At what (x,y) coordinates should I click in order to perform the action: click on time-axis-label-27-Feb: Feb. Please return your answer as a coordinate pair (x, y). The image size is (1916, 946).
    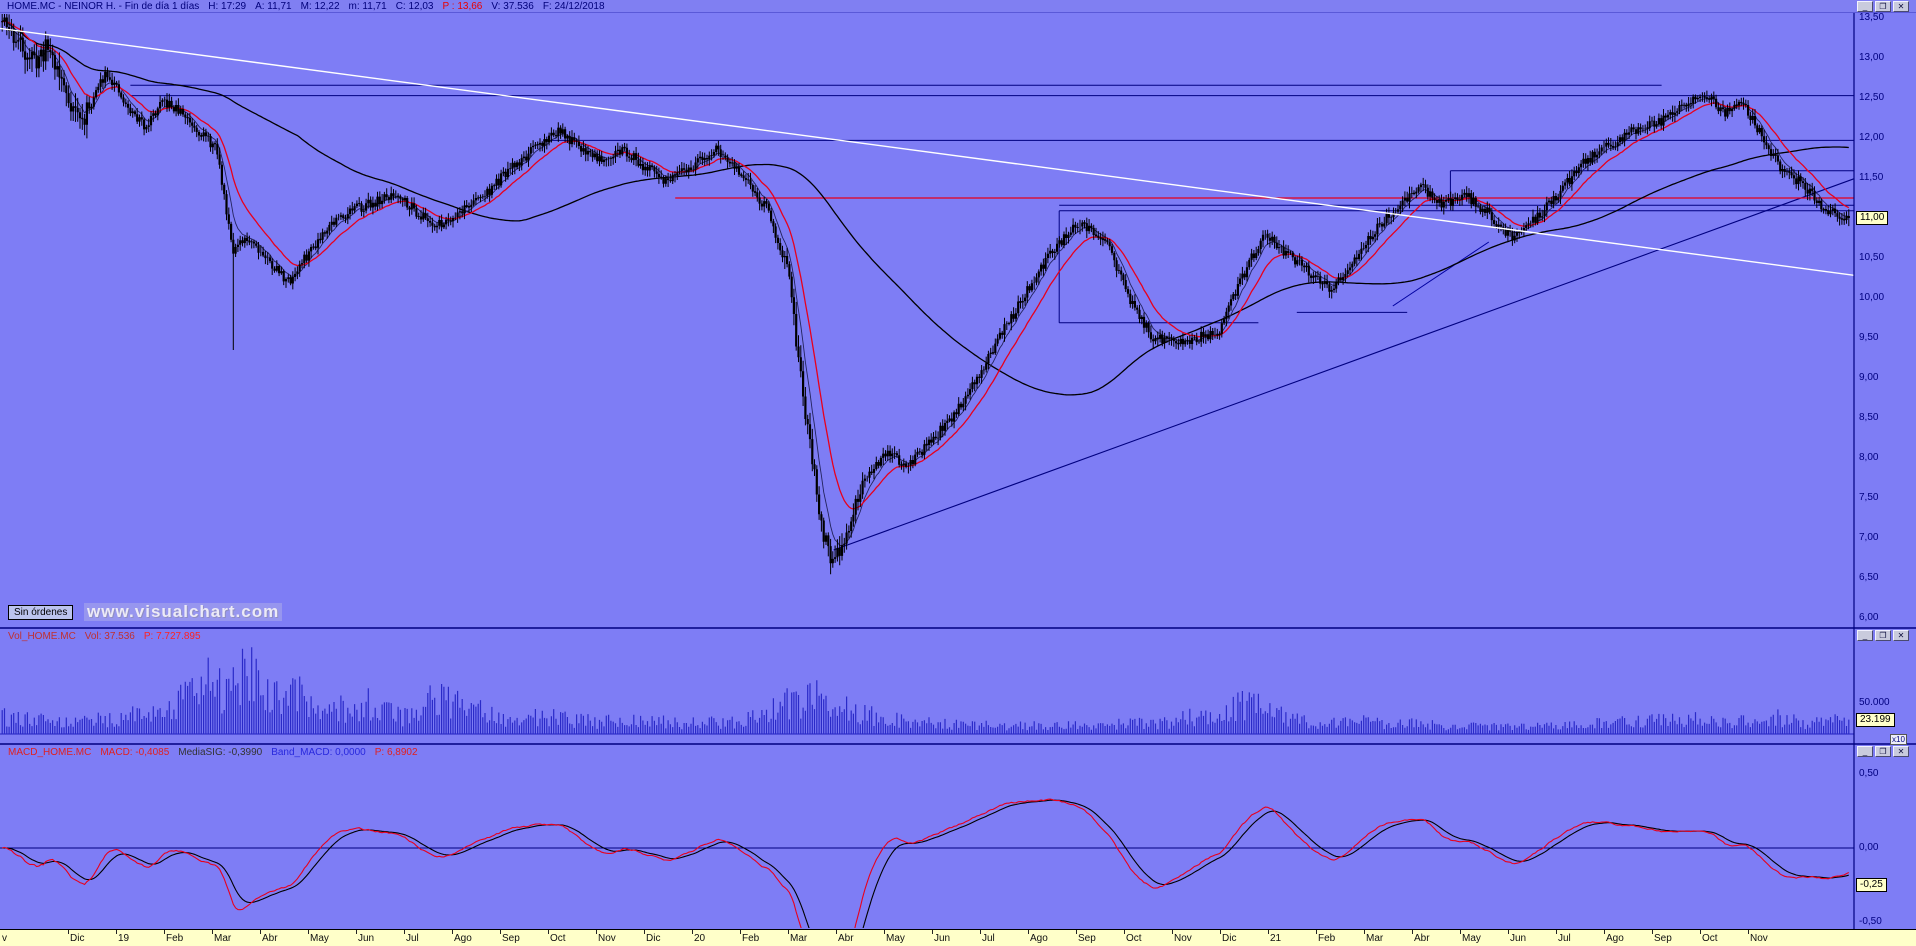
    Looking at the image, I should click on (1327, 938).